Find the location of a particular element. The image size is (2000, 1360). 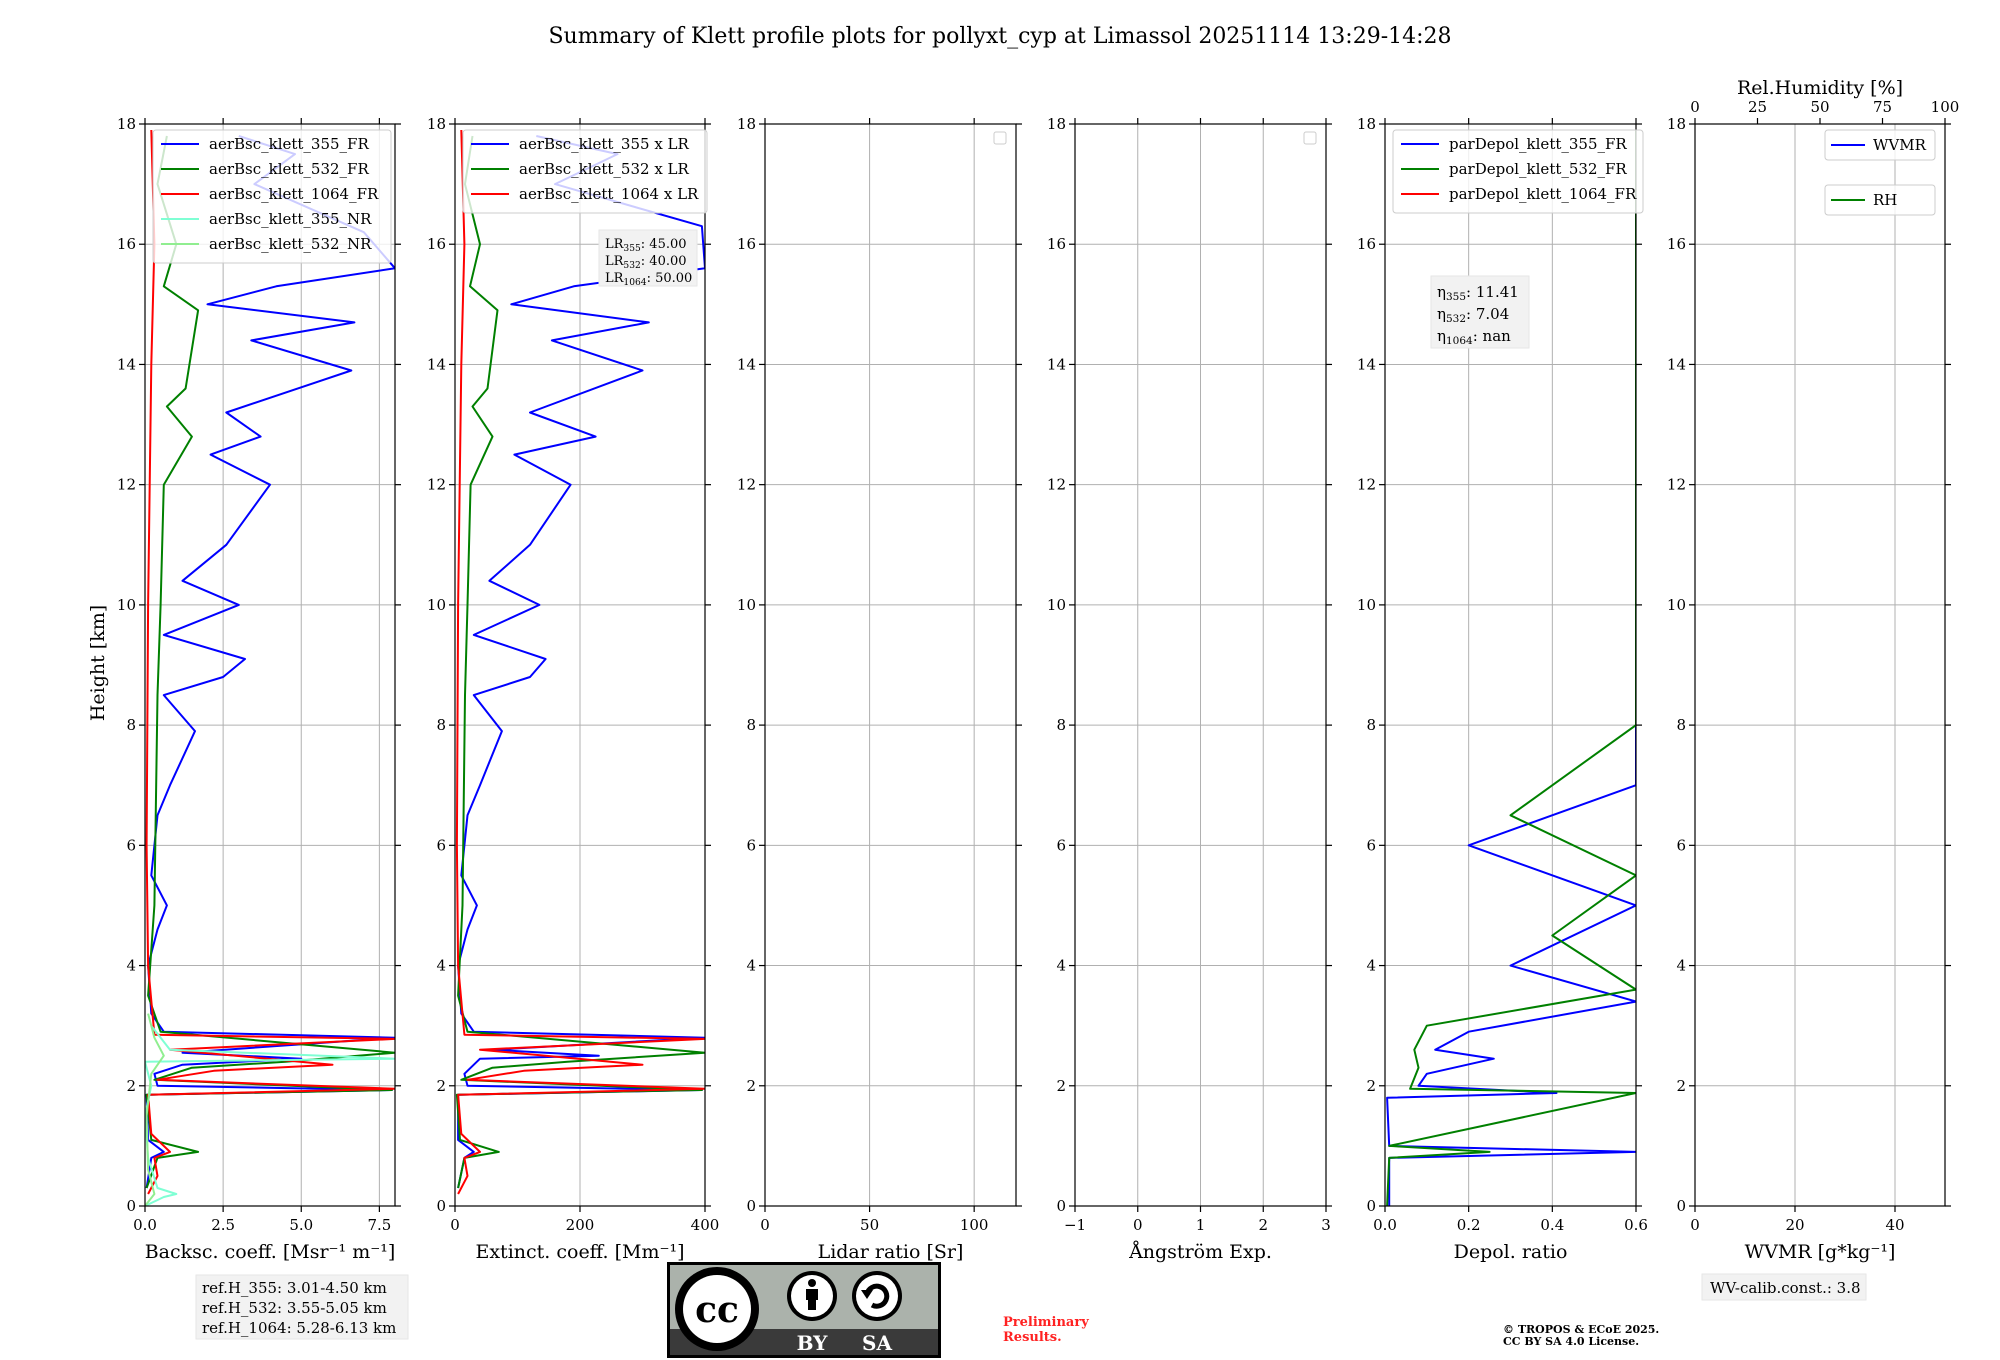

ytick-label-ang-2: 4 is located at coordinates (1061, 966).